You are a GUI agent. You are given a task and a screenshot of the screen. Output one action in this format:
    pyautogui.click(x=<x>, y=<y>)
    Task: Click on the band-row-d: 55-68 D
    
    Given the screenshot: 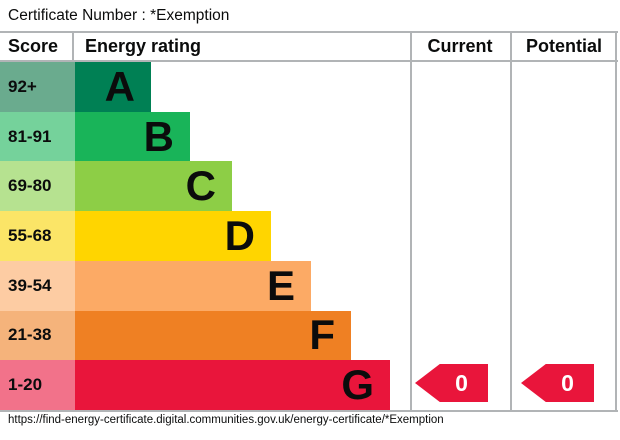 What is the action you would take?
    pyautogui.click(x=309, y=236)
    